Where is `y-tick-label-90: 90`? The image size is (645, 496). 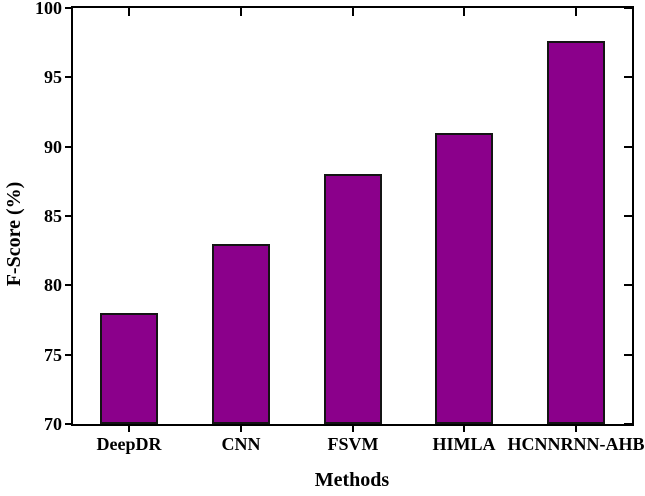 y-tick-label-90: 90 is located at coordinates (53, 147).